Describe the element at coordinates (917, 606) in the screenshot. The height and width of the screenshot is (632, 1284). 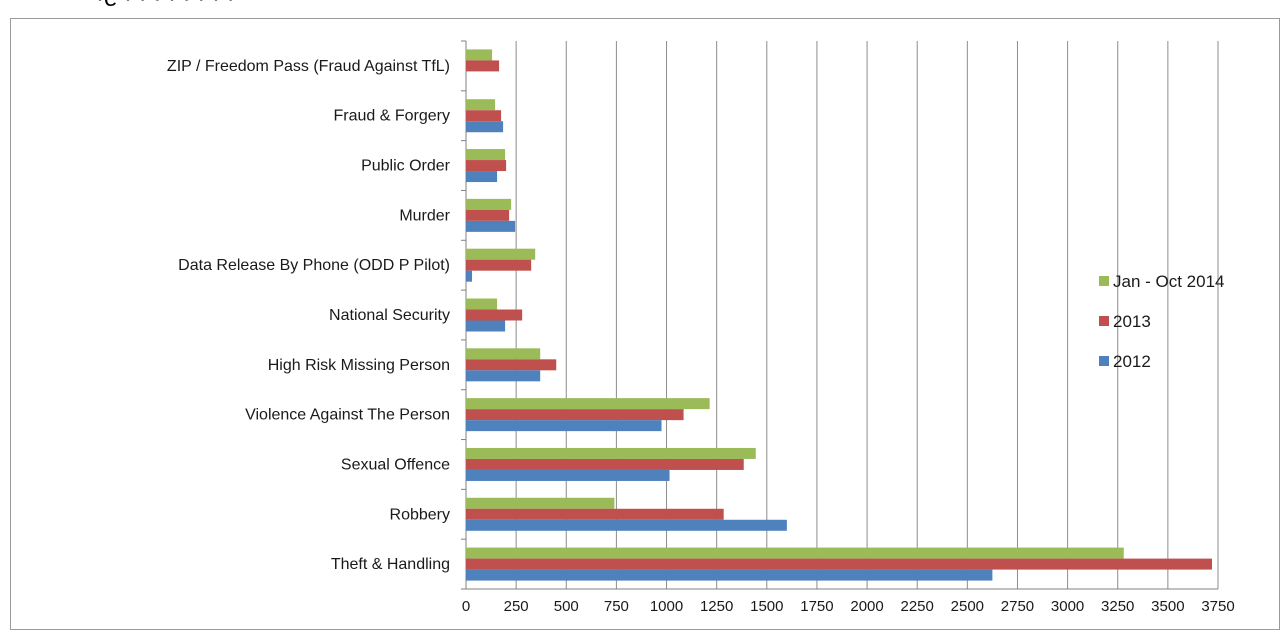
I see `x-tick-label: 2250` at that location.